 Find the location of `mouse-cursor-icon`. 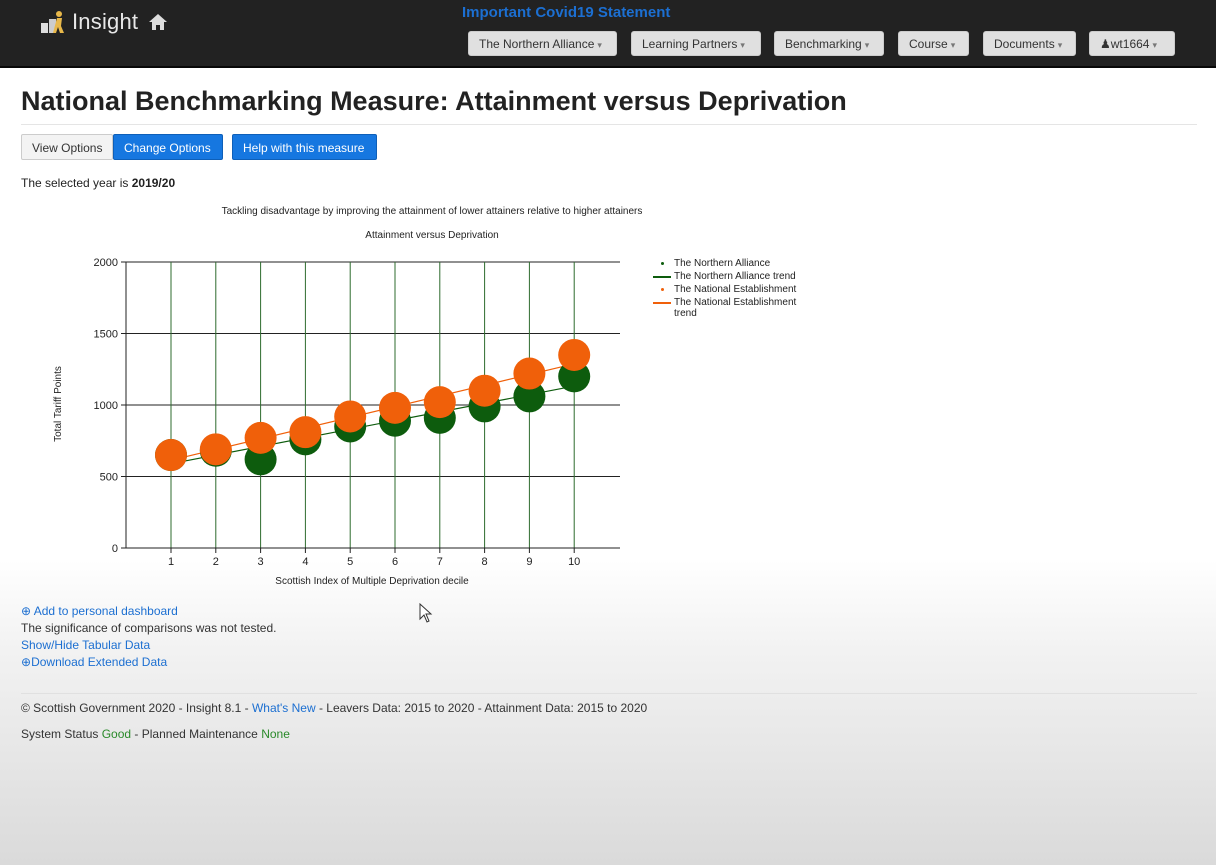

mouse-cursor-icon is located at coordinates (426, 613).